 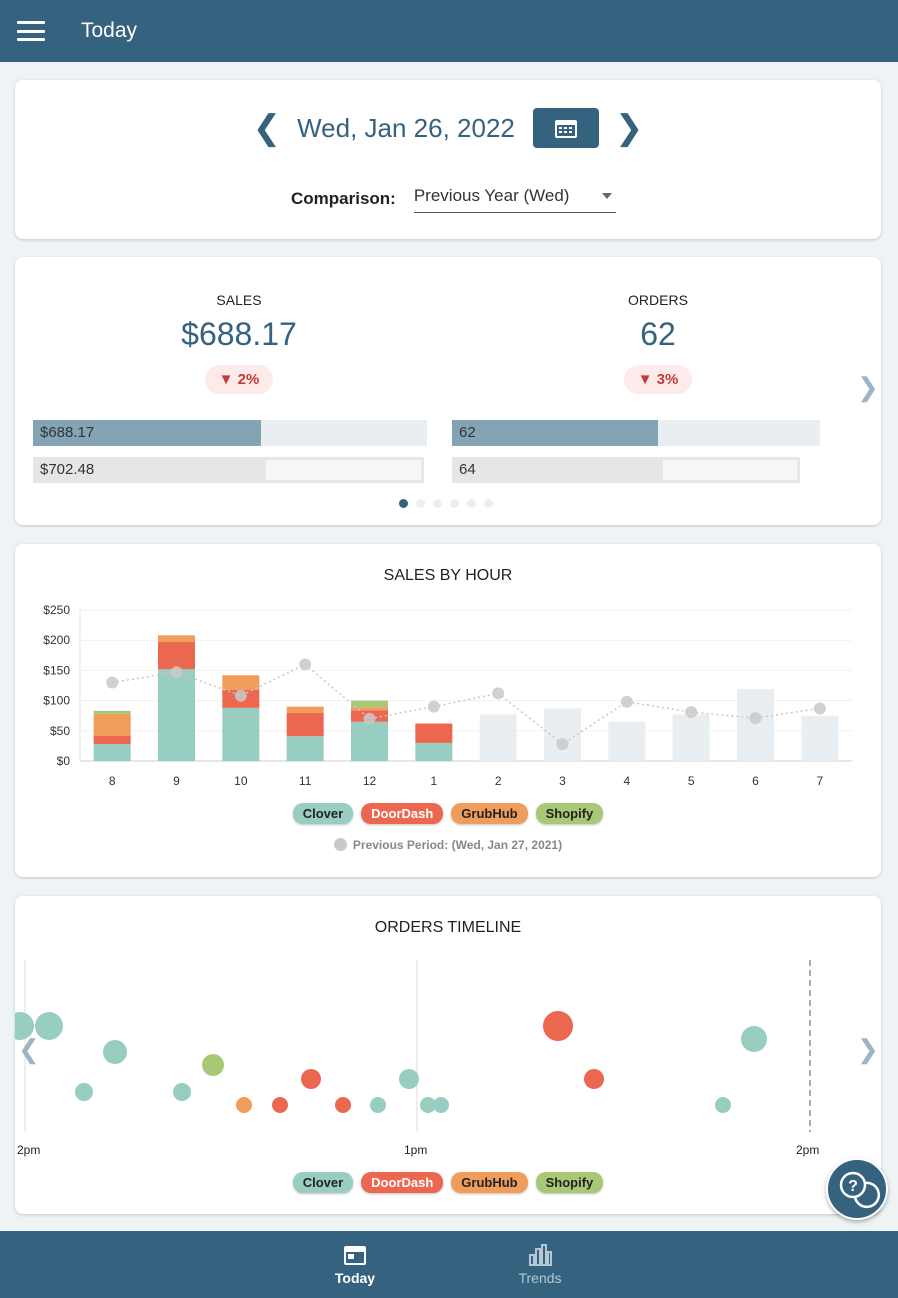 What do you see at coordinates (176, 781) in the screenshot?
I see `x-tick-label: 9` at bounding box center [176, 781].